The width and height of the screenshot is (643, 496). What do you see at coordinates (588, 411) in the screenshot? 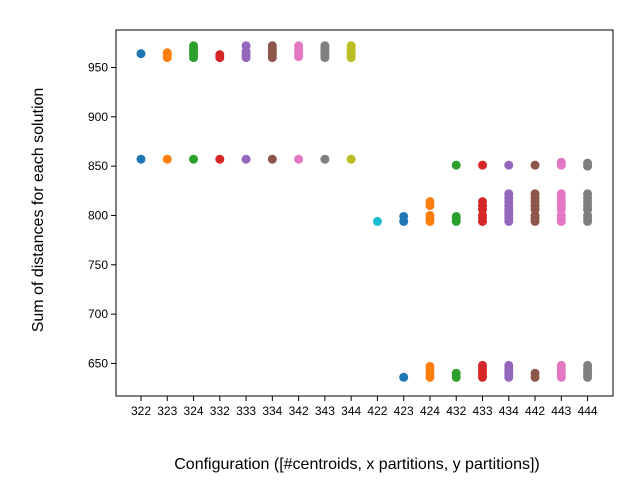
I see `x-tick-label: 444` at bounding box center [588, 411].